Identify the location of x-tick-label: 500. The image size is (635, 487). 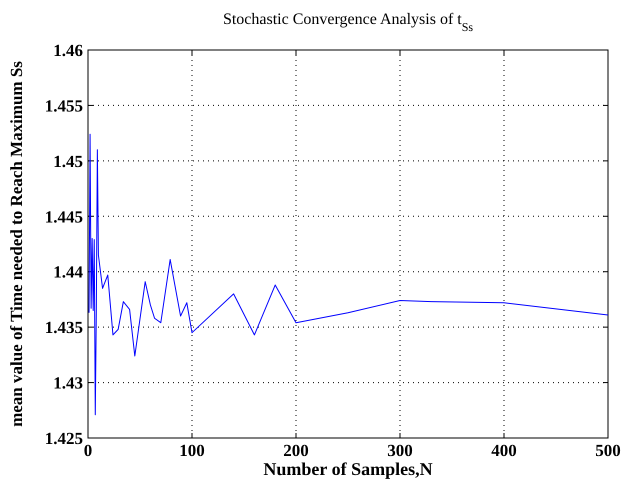
(608, 450).